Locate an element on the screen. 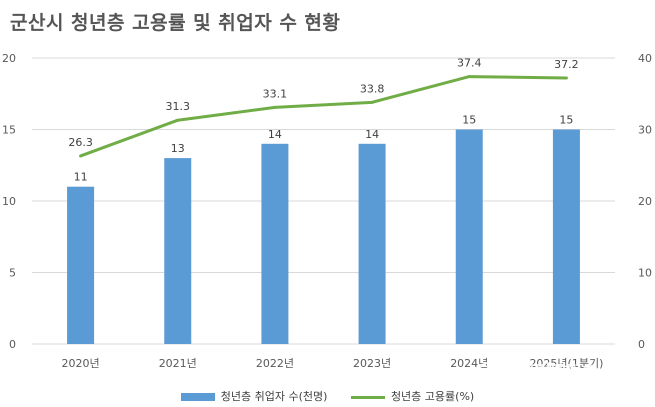 Image resolution: width=655 pixels, height=407 pixels. legend: 청년층 취업자 수(천명) 청년층 고용률(%) is located at coordinates (327, 396).